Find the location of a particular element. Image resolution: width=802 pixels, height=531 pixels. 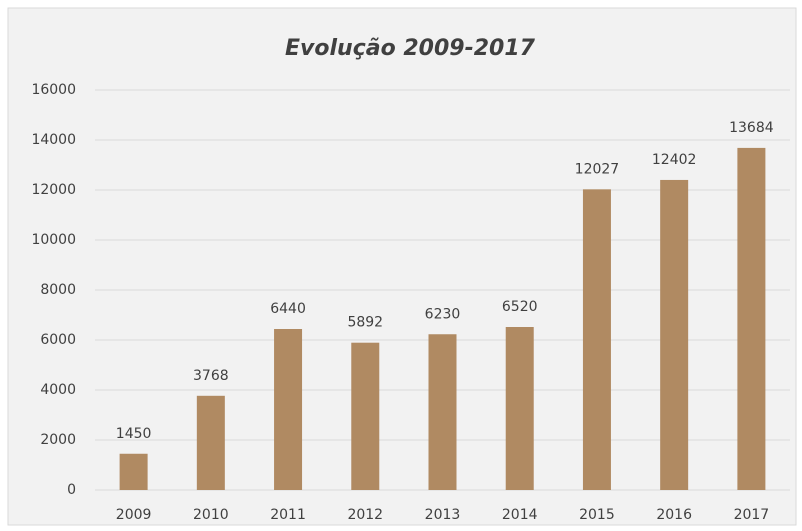

x-tick-label: 2010 is located at coordinates (211, 515).